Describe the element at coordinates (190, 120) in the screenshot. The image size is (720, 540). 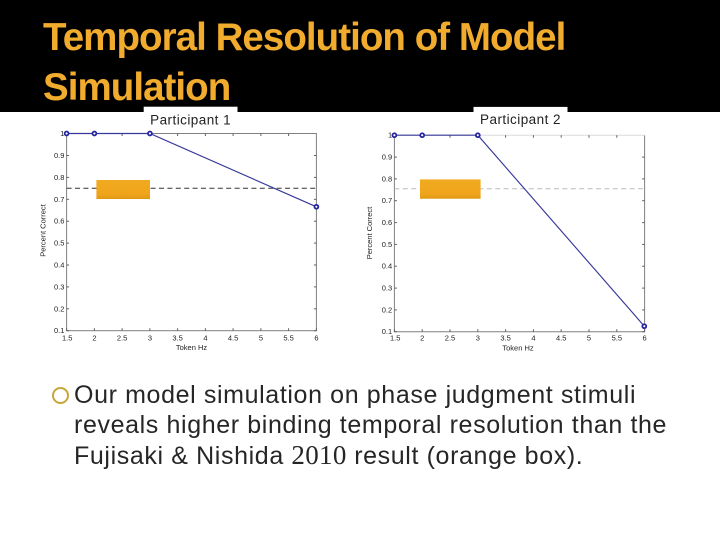
I see `svg-text: Participant 1` at that location.